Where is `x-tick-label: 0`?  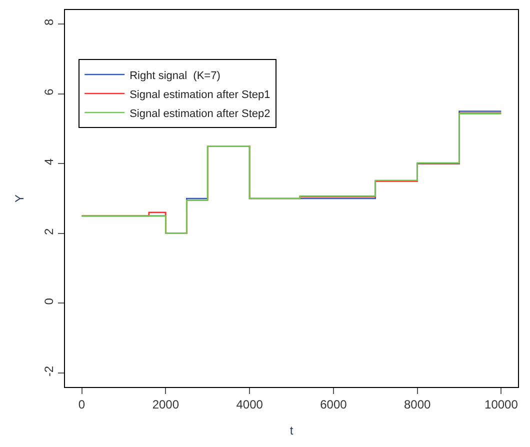
x-tick-label: 0 is located at coordinates (82, 404).